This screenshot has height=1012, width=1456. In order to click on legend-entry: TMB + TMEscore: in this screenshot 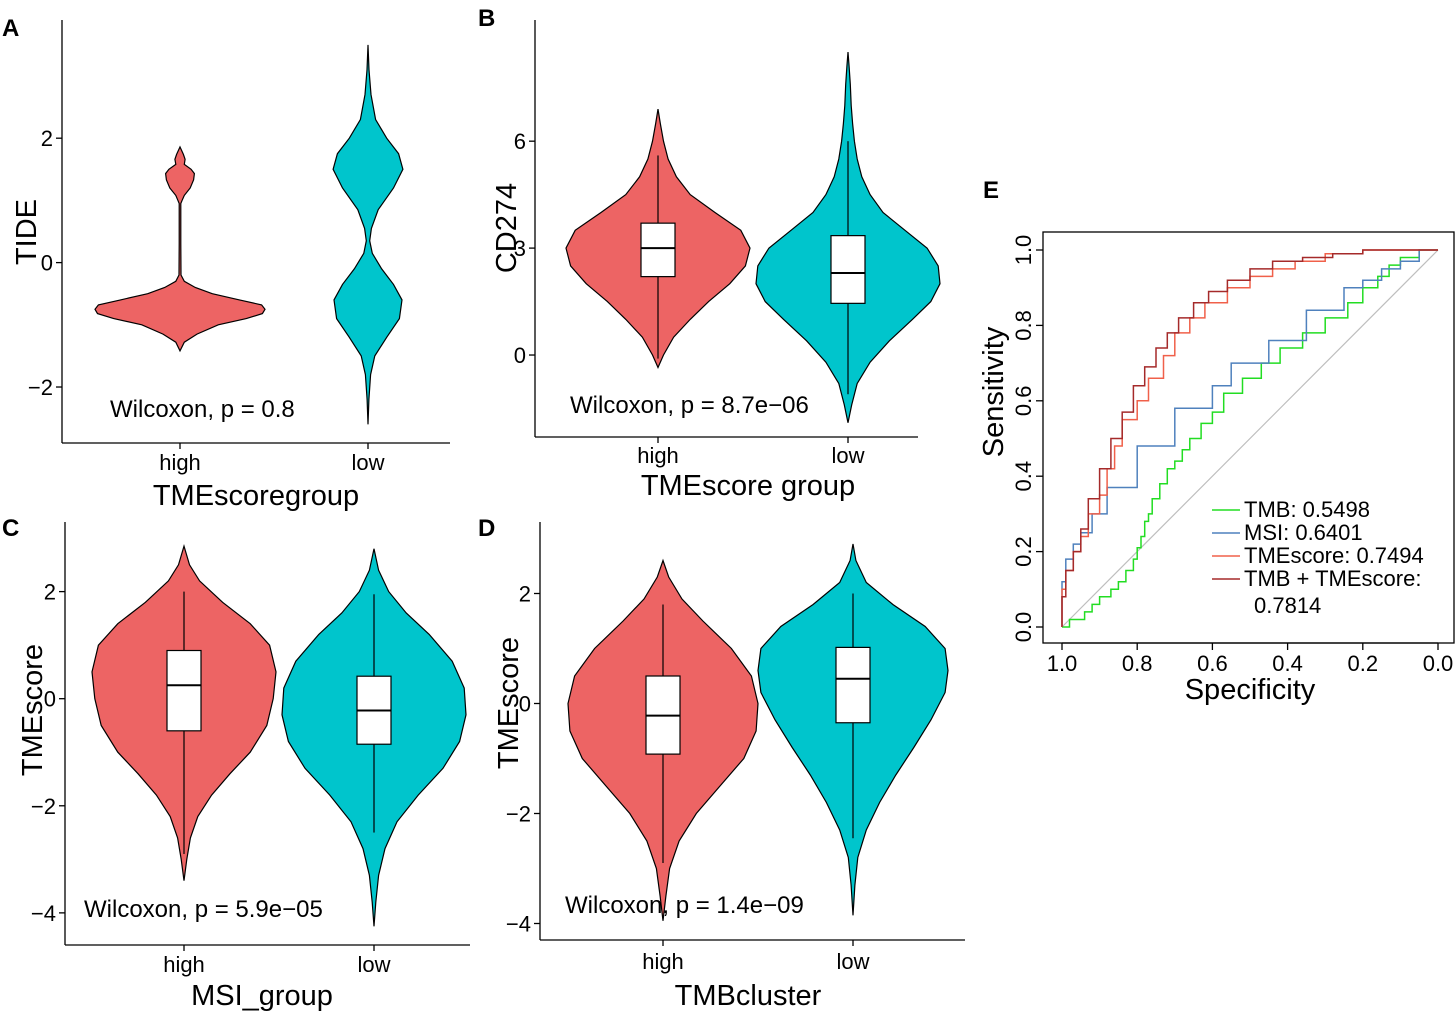, I will do `click(1332, 578)`.